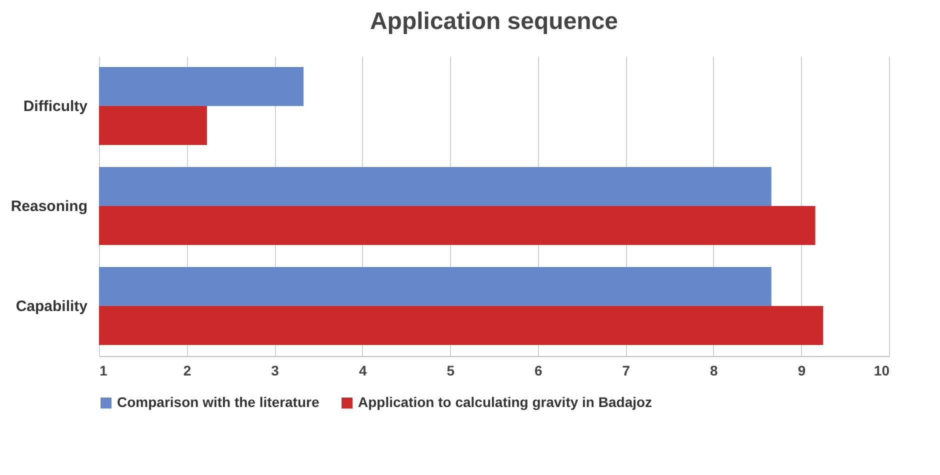  I want to click on x-tick-label: 10, so click(882, 370).